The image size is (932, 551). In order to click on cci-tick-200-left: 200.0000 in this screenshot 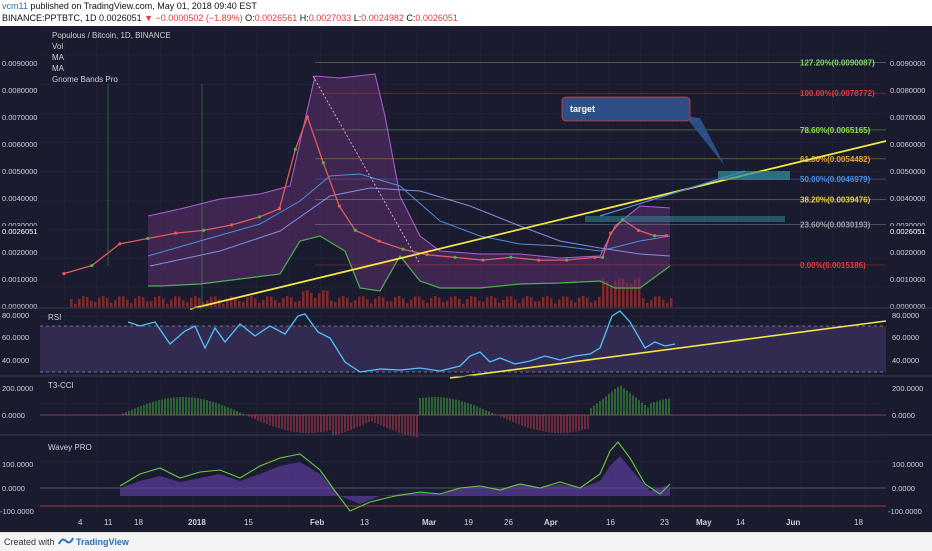, I will do `click(17, 388)`.